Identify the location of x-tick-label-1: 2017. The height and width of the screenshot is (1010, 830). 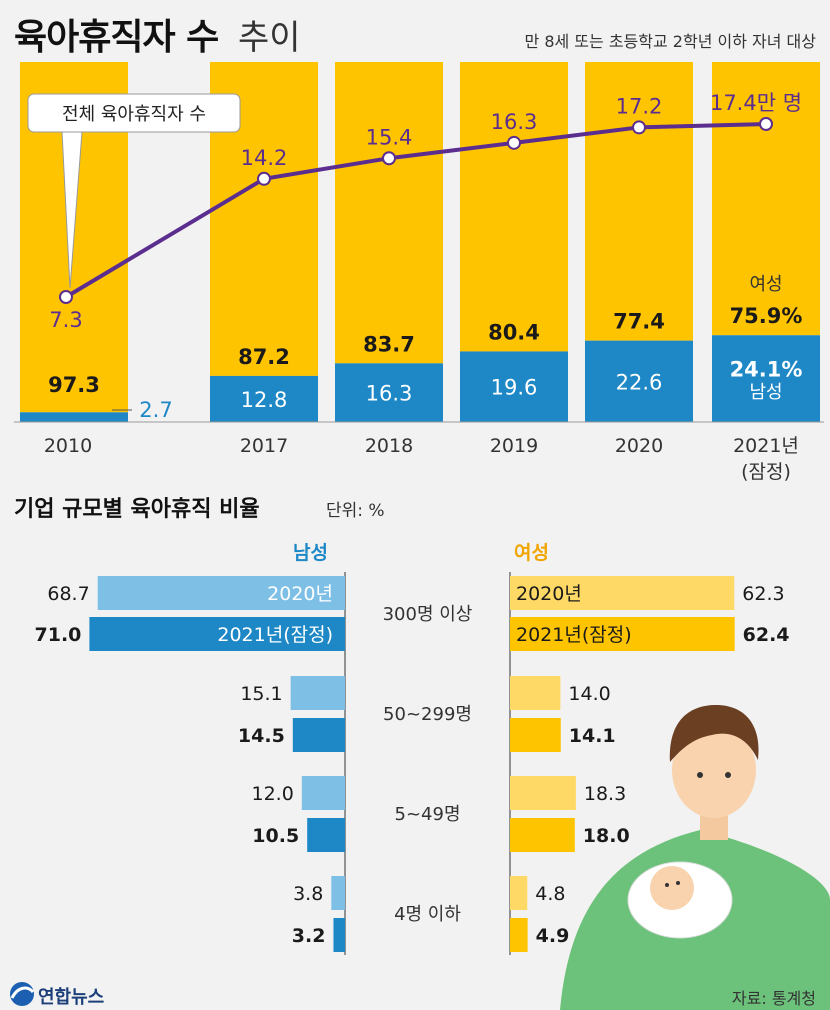
(264, 446).